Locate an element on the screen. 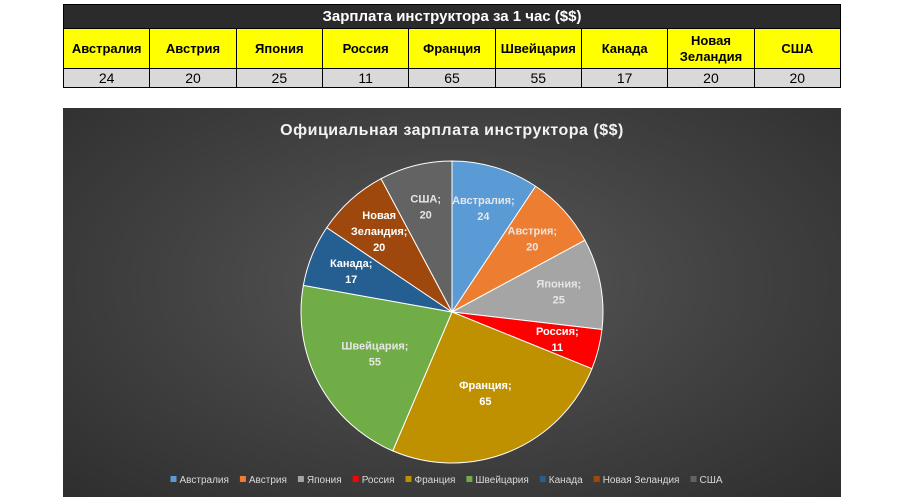 This screenshot has height=501, width=910. data-label: Австрия; 20 is located at coordinates (533, 240).